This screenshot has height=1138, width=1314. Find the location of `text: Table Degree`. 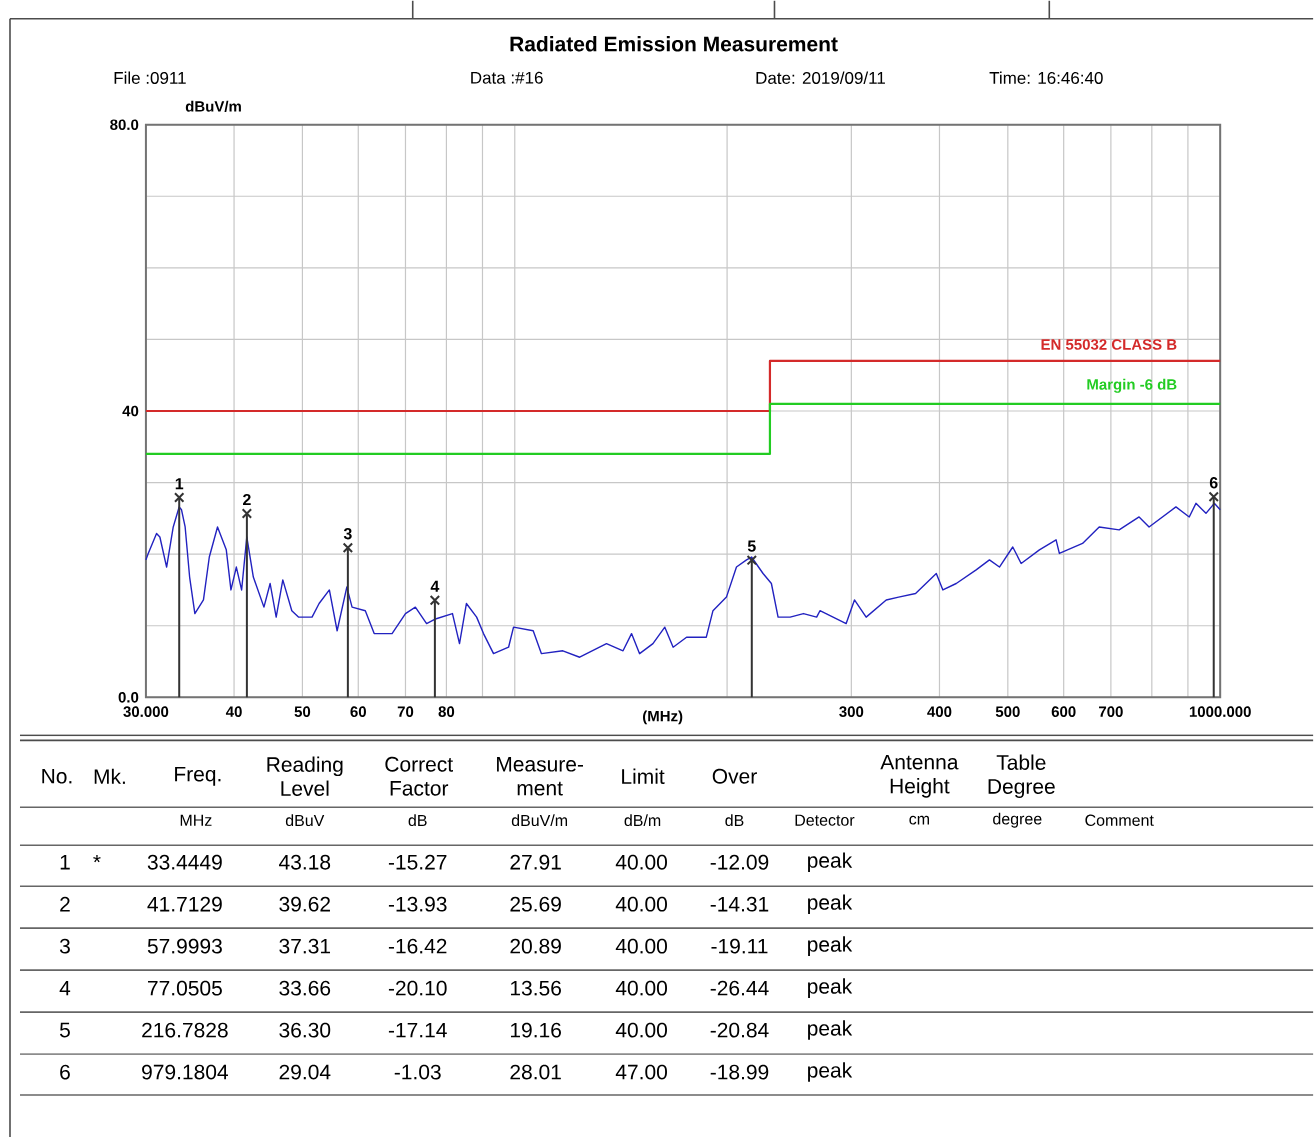

text: Table Degree is located at coordinates (1021, 776).